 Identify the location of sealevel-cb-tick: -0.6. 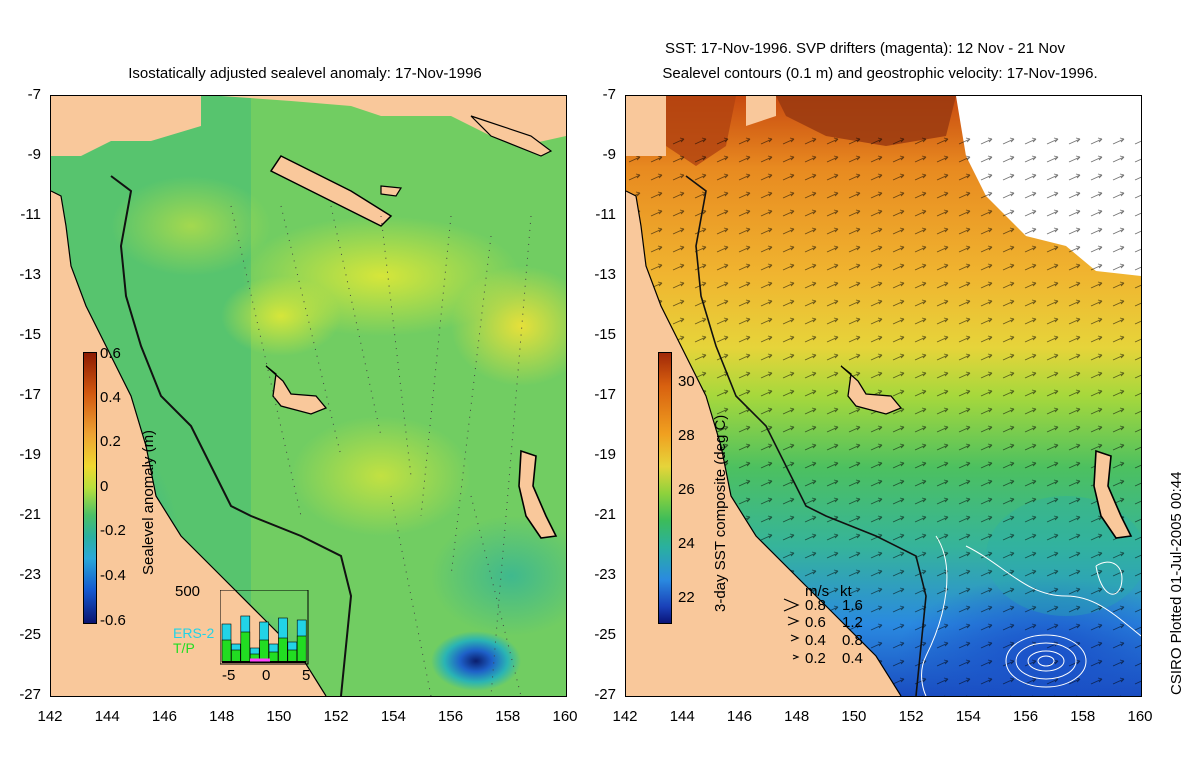
(113, 620).